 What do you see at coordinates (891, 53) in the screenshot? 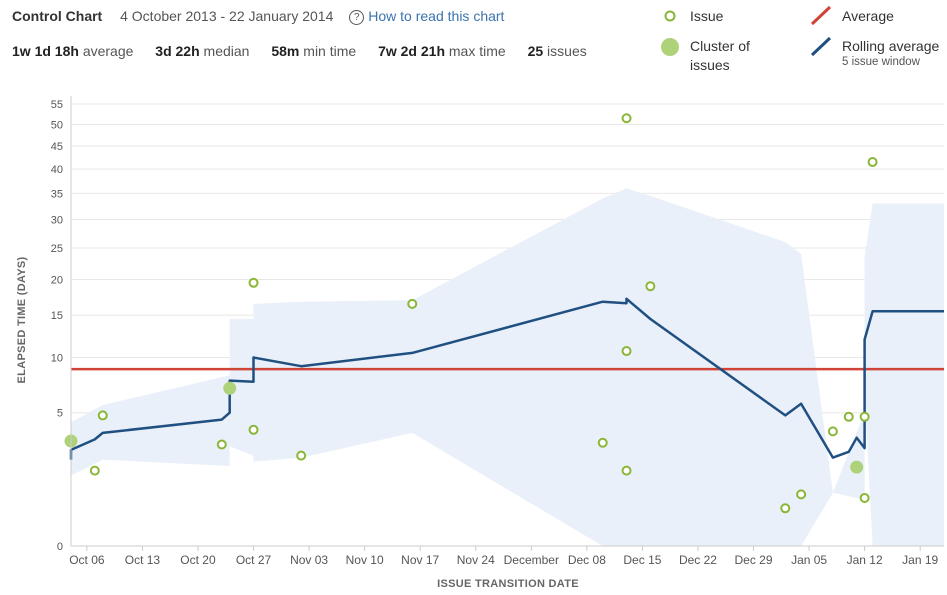
I see `legend-rolling-label: Rolling average 5 issue window` at bounding box center [891, 53].